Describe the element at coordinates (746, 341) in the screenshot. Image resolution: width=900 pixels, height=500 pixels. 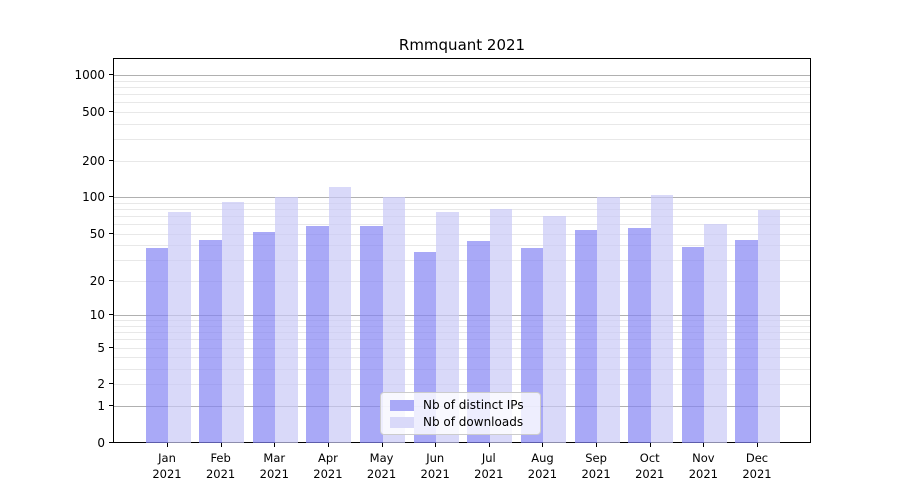
I see `bar-distinct-ips-dec` at that location.